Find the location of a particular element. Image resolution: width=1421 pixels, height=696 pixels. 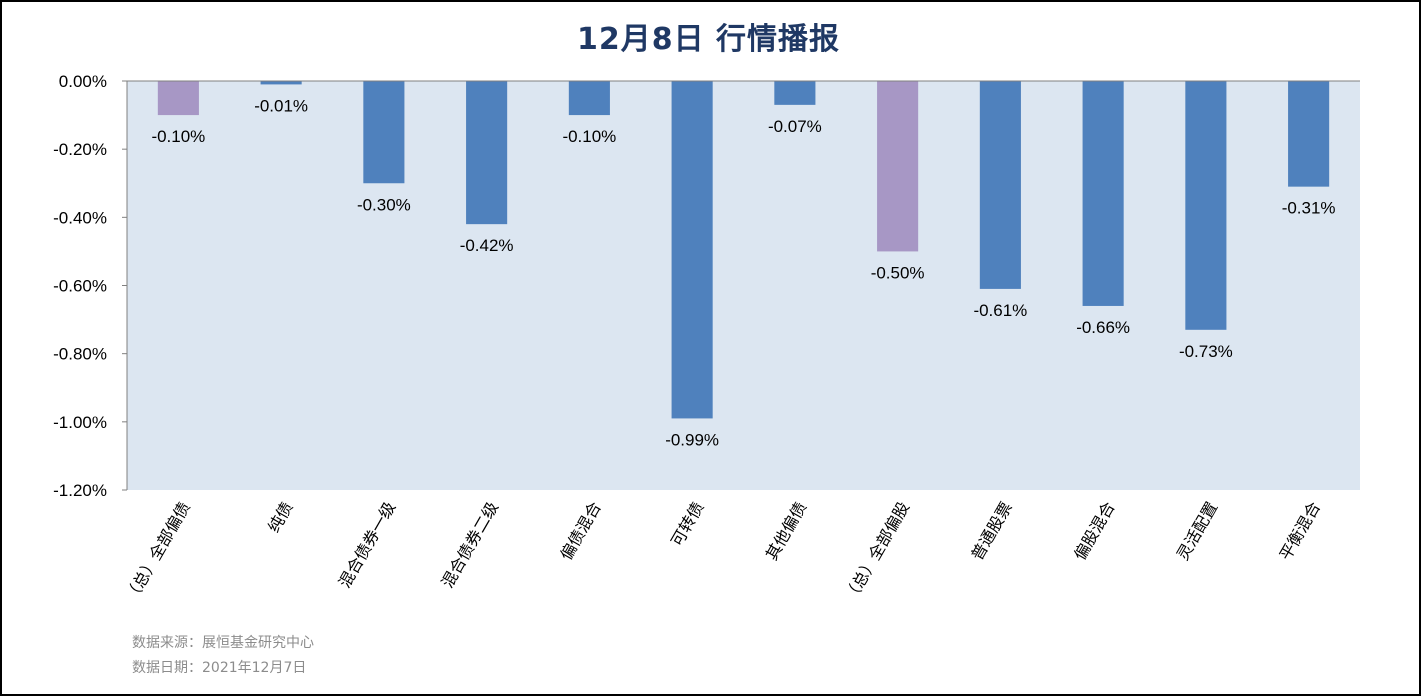

data-source-note: 数据来源：展恒基金研究中心 is located at coordinates (223, 643).